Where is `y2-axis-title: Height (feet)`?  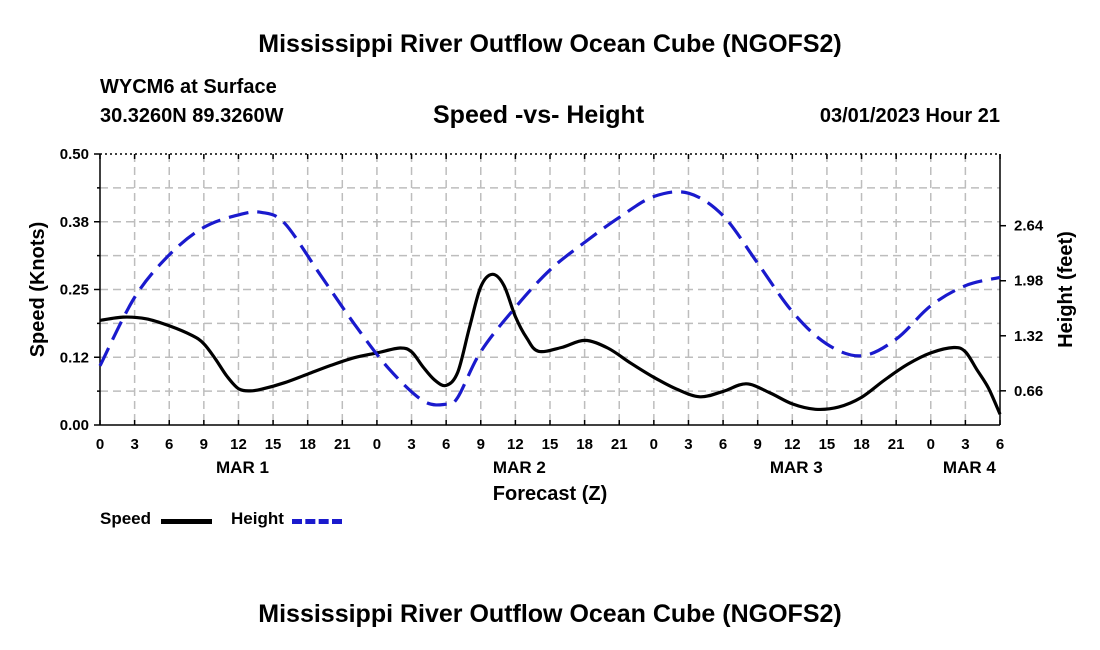 y2-axis-title: Height (feet) is located at coordinates (1066, 289).